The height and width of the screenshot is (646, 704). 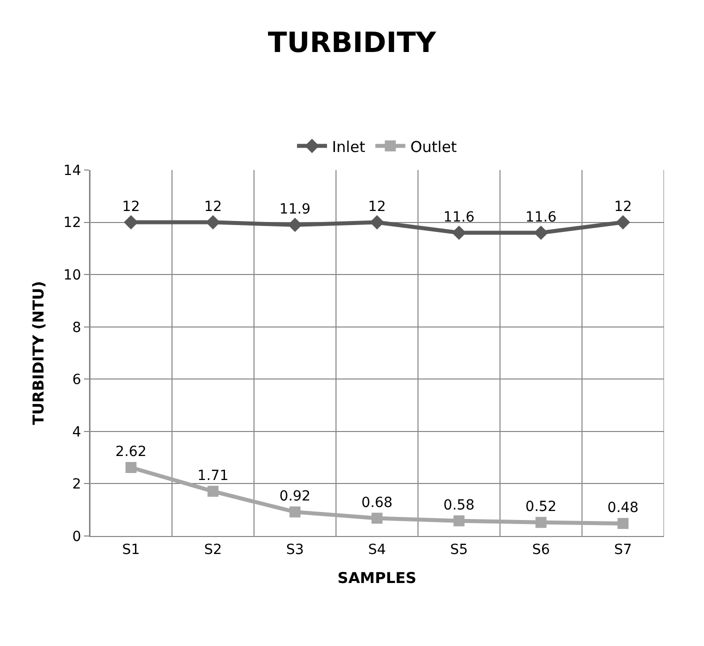 What do you see at coordinates (352, 42) in the screenshot?
I see `chart-title: TURBIDITY` at bounding box center [352, 42].